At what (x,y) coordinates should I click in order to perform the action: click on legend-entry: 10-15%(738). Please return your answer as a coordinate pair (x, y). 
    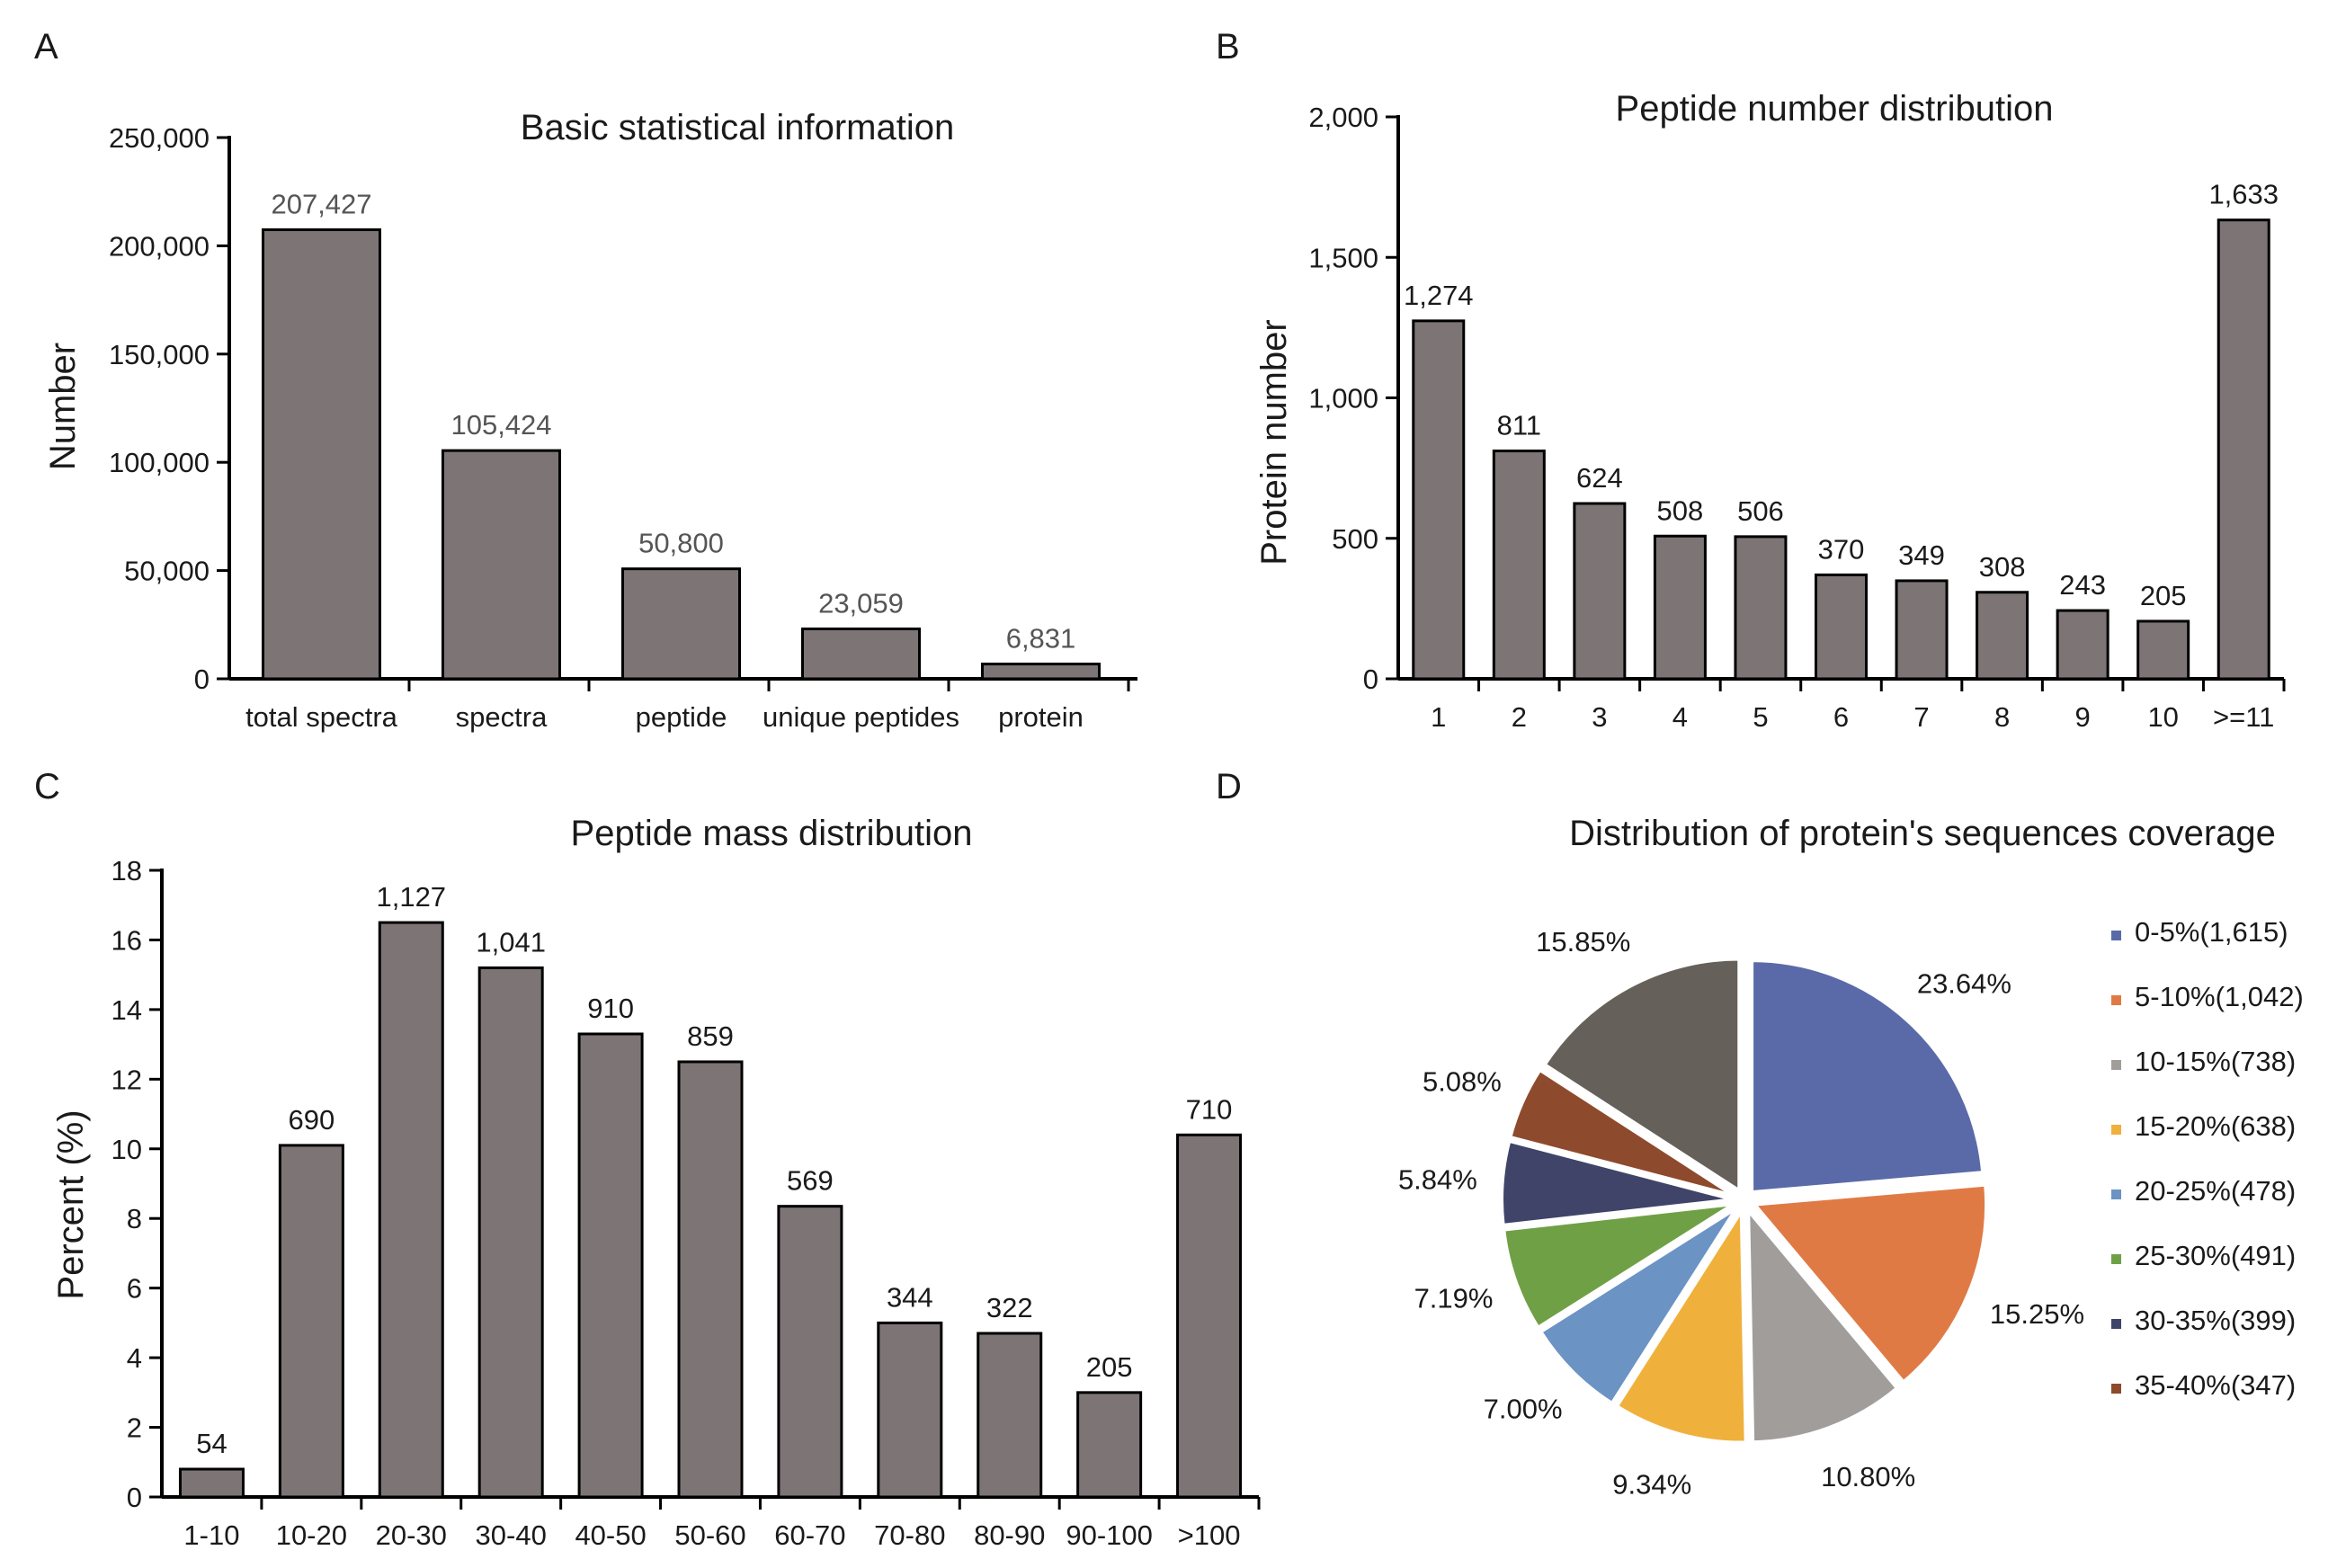
    Looking at the image, I should click on (2215, 1061).